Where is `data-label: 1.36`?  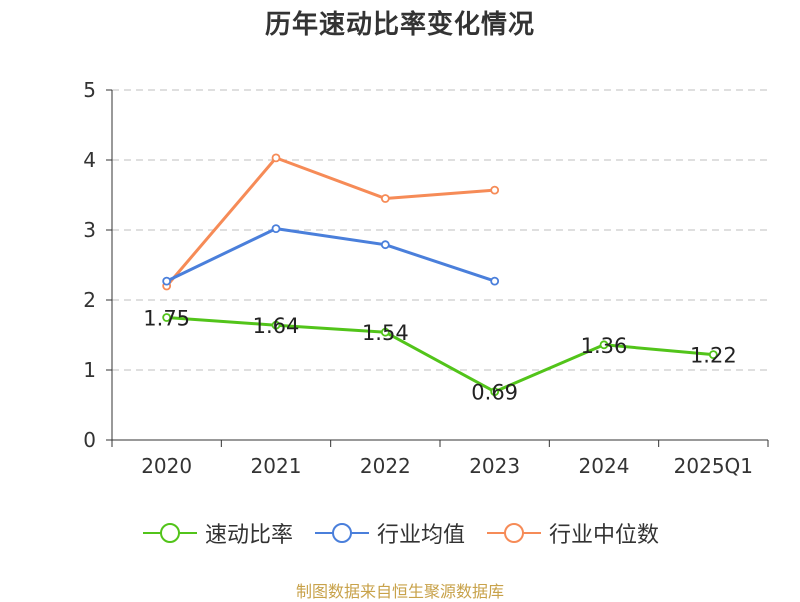 data-label: 1.36 is located at coordinates (604, 346).